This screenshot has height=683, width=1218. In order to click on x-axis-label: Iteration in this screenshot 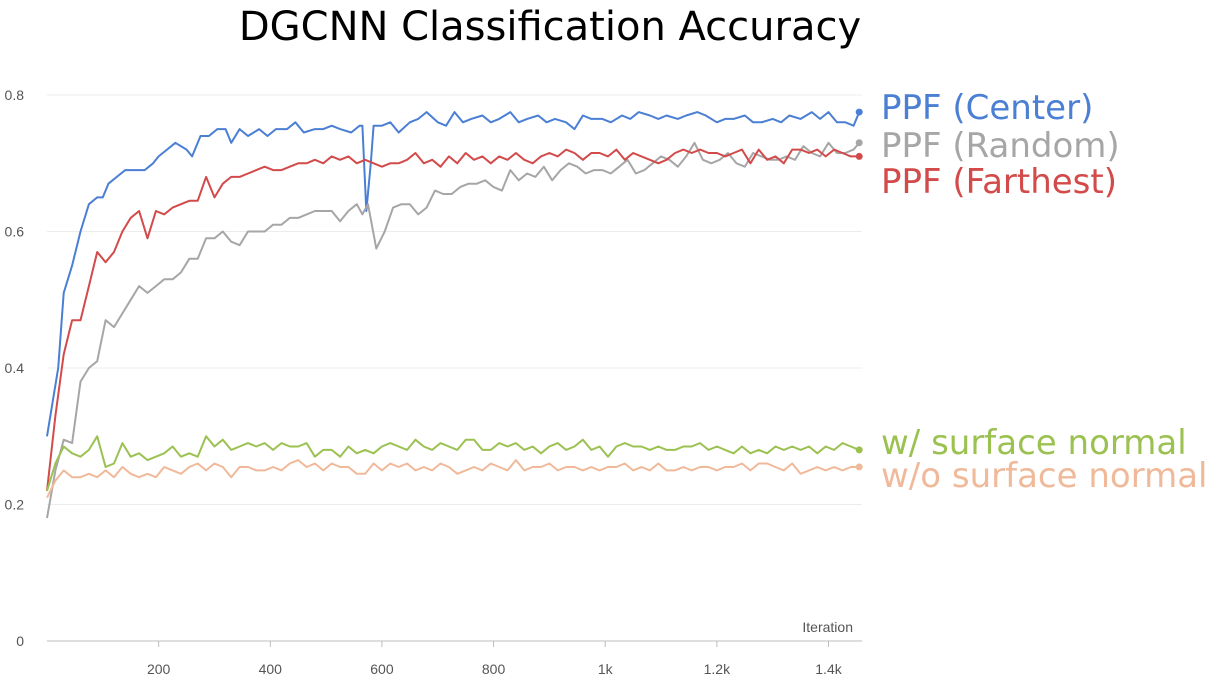, I will do `click(827, 627)`.